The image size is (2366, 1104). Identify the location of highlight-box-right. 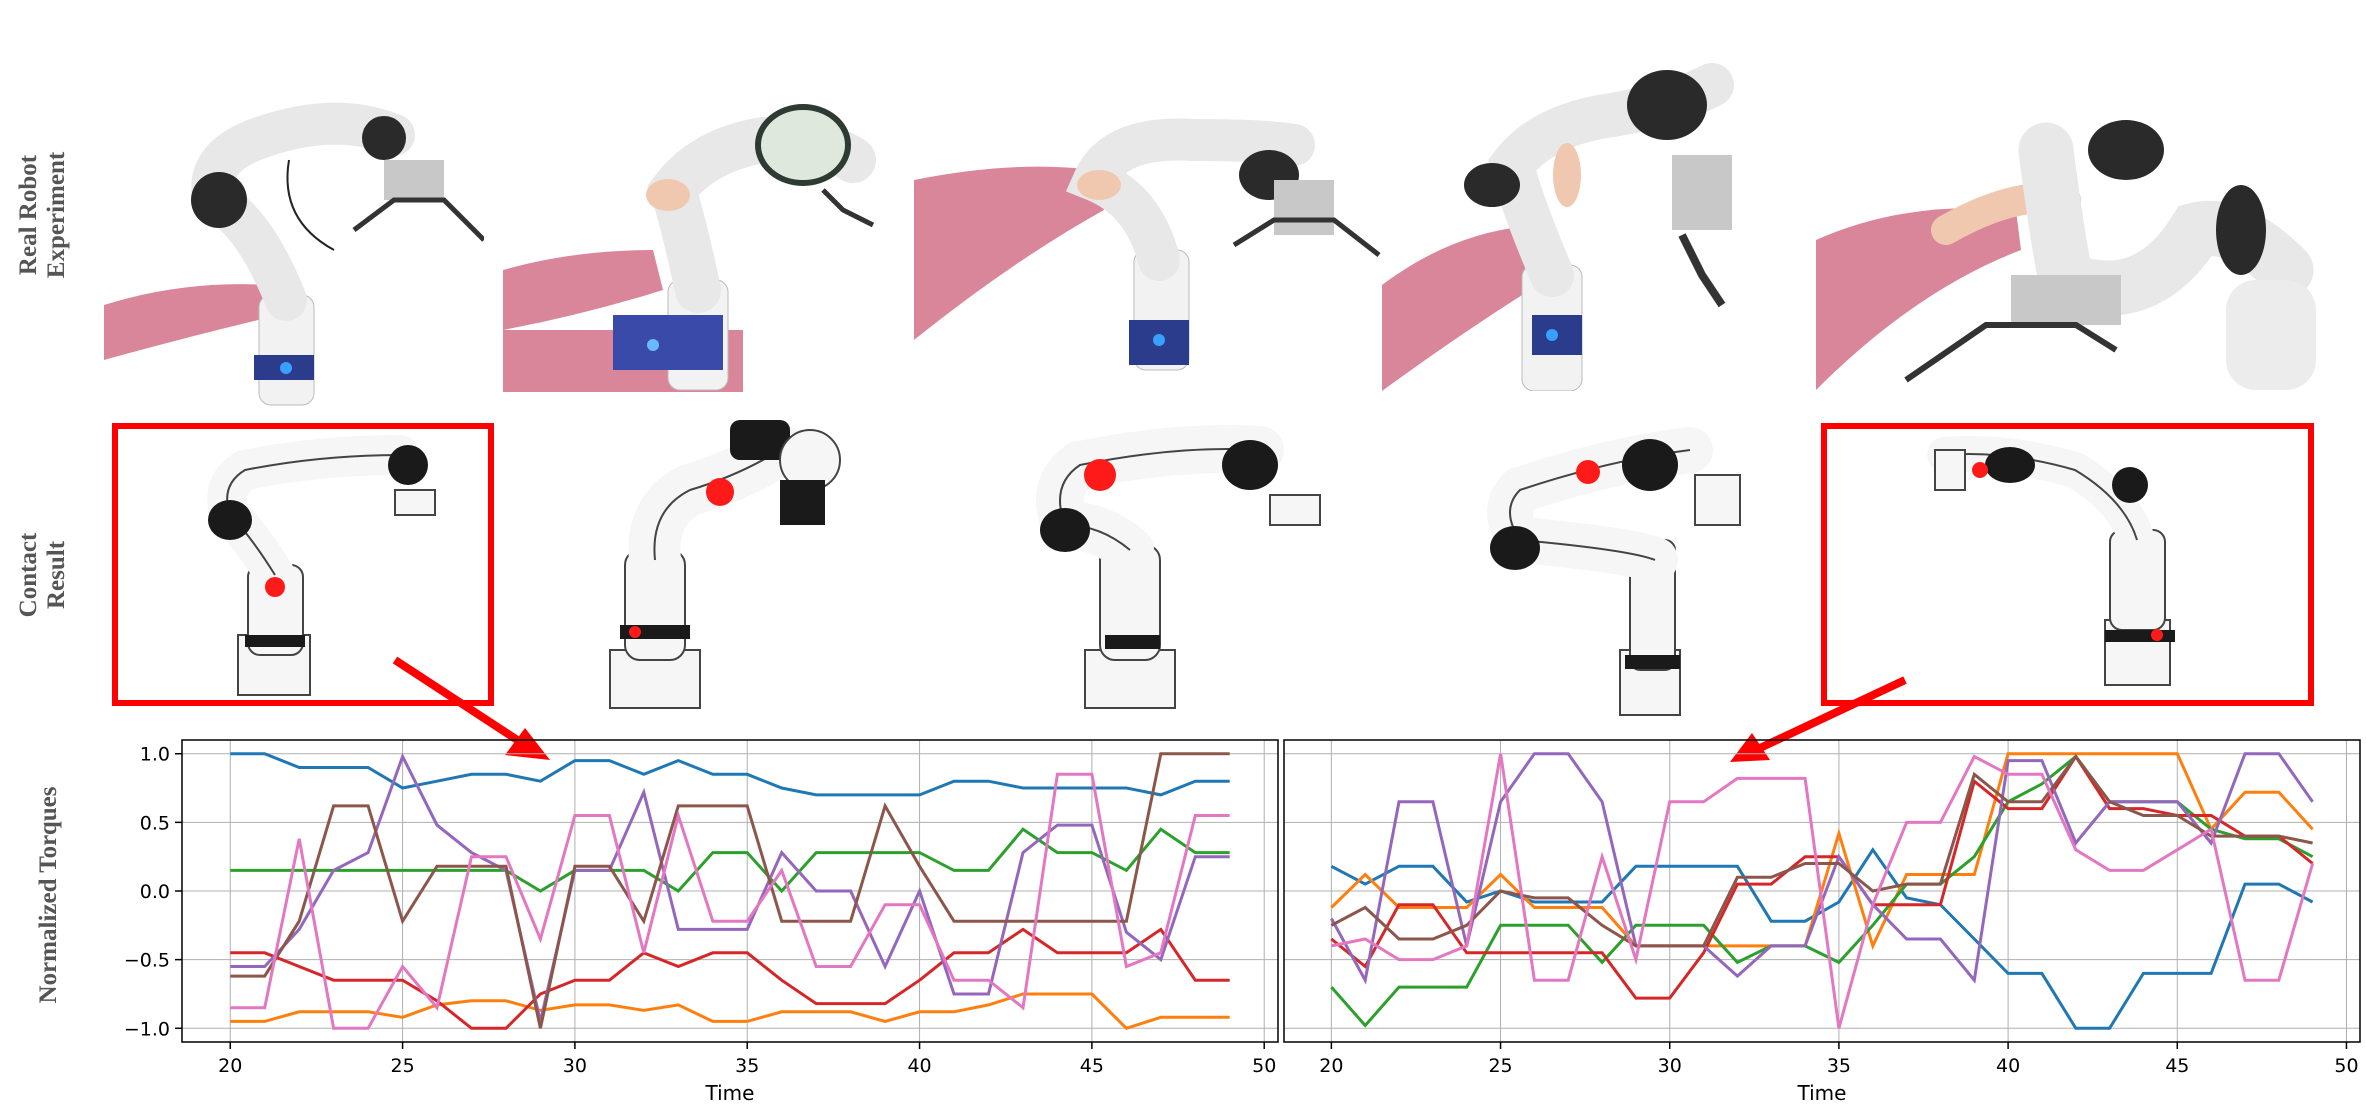
(2067, 564).